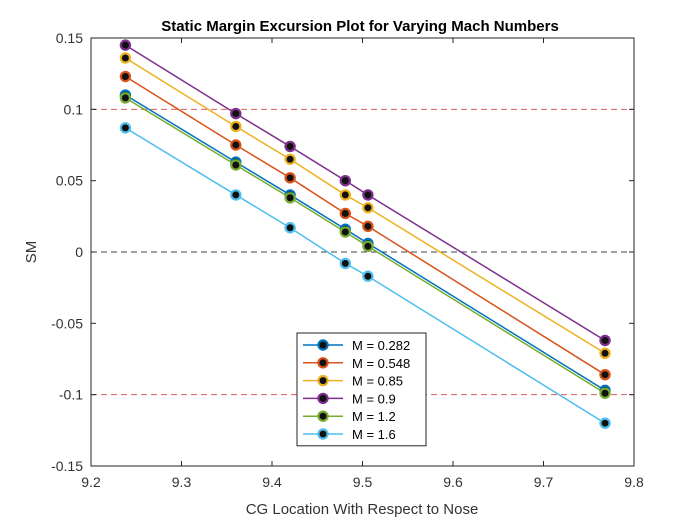 The width and height of the screenshot is (700, 525). I want to click on legend-label: M = 0.9, so click(374, 398).